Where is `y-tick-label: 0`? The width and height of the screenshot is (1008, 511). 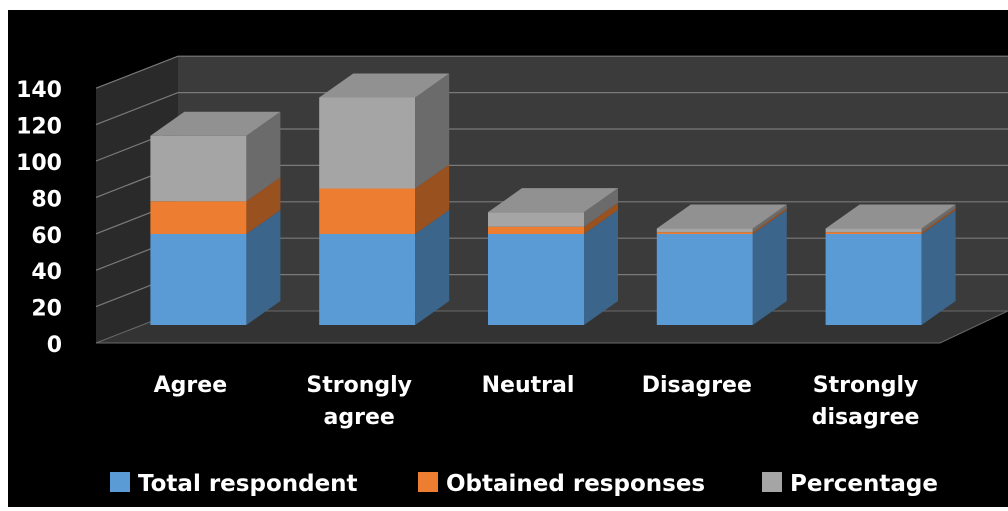
y-tick-label: 0 is located at coordinates (54, 345).